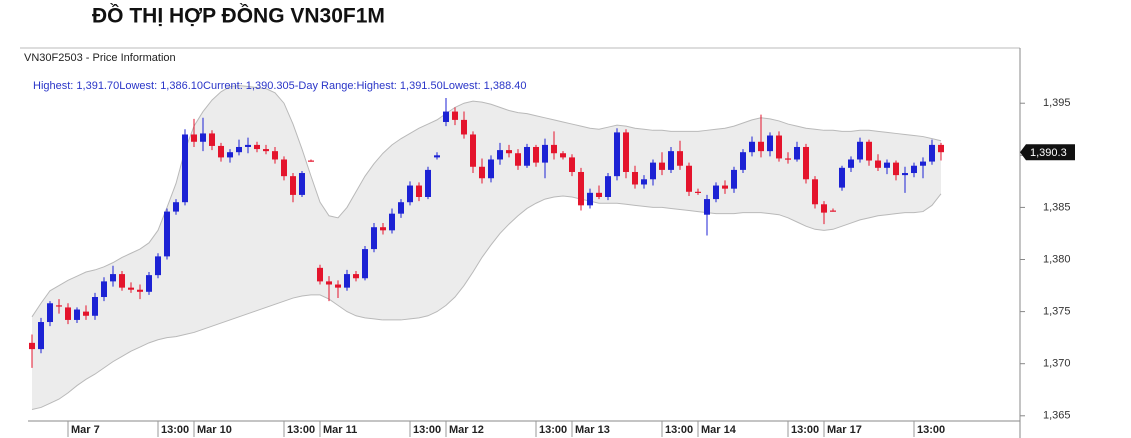 This screenshot has height=438, width=1131. What do you see at coordinates (214, 430) in the screenshot?
I see `x-tick-label: Mar 10` at bounding box center [214, 430].